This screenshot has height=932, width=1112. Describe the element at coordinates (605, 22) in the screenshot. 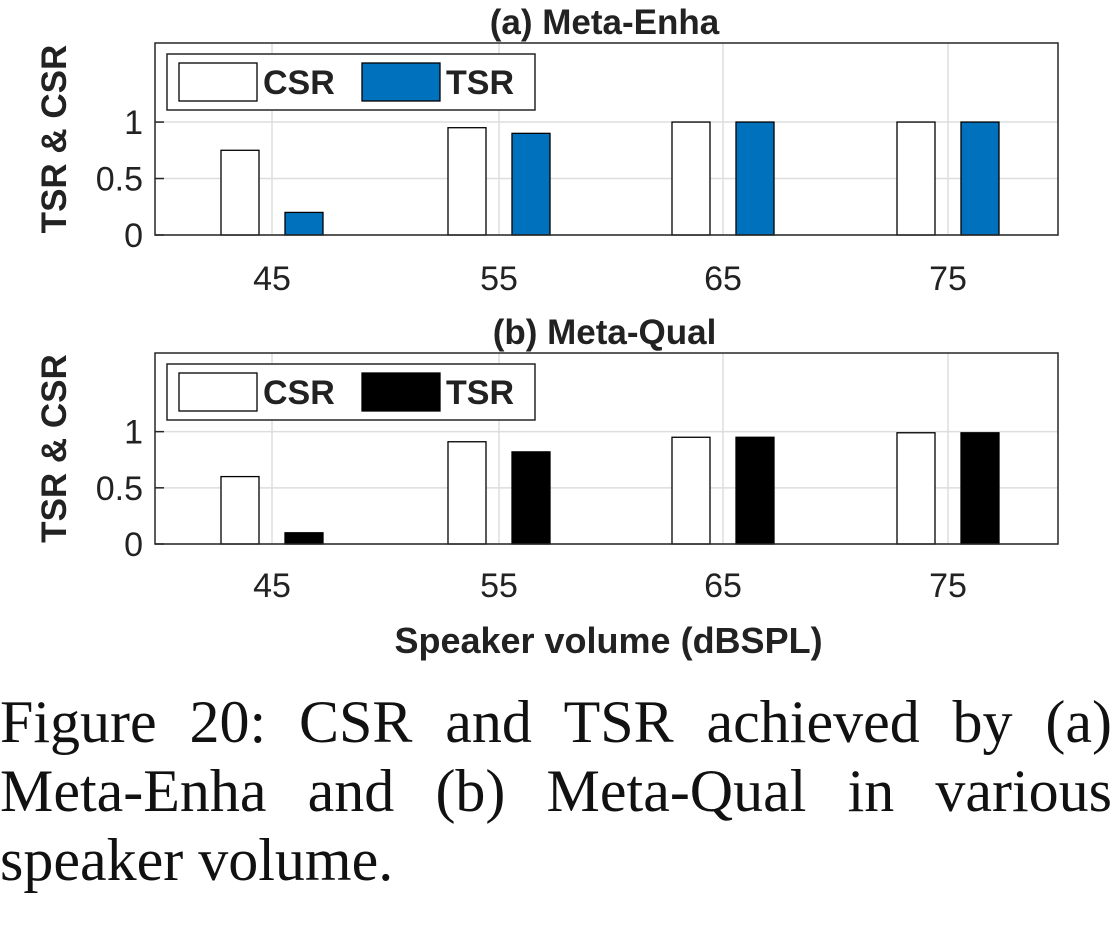

I see `chart-title: (a) Meta-Enha` at that location.